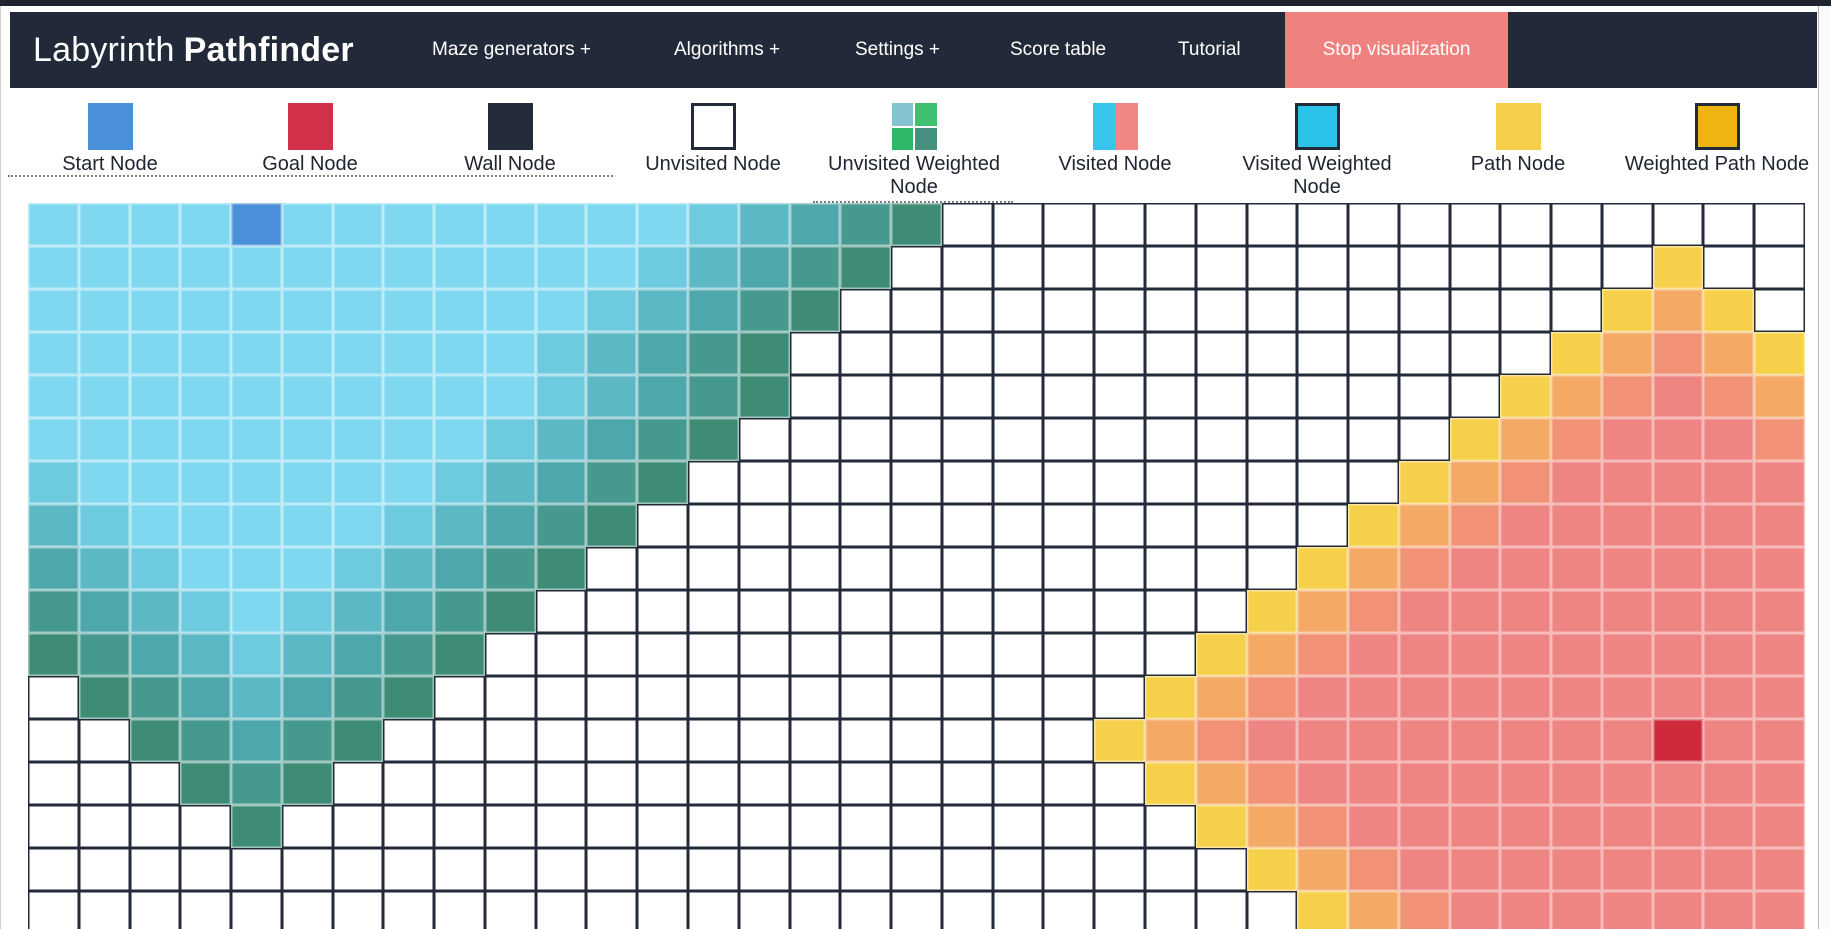 The image size is (1831, 929). I want to click on start-node-cell, so click(256, 224).